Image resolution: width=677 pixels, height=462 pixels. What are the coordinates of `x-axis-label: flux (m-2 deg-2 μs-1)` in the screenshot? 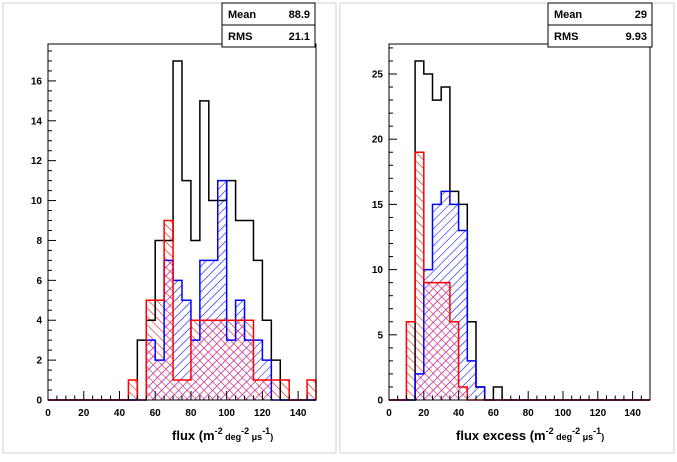 It's located at (222, 434).